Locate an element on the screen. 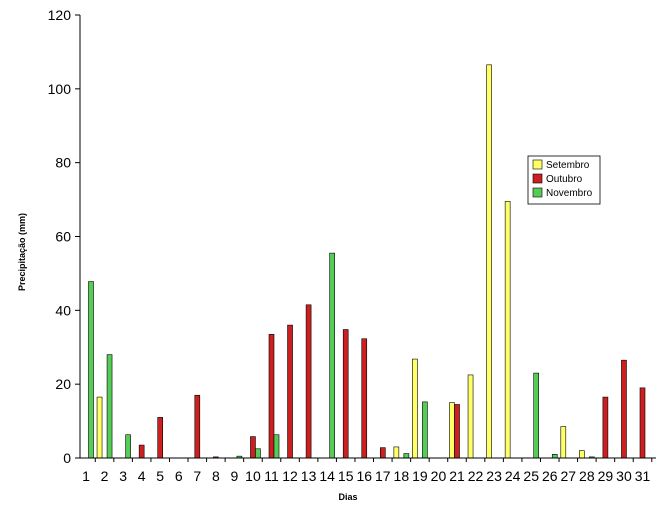  y-axis-ticks: 0 20 40 60 80 100 120 is located at coordinates (64, 236).